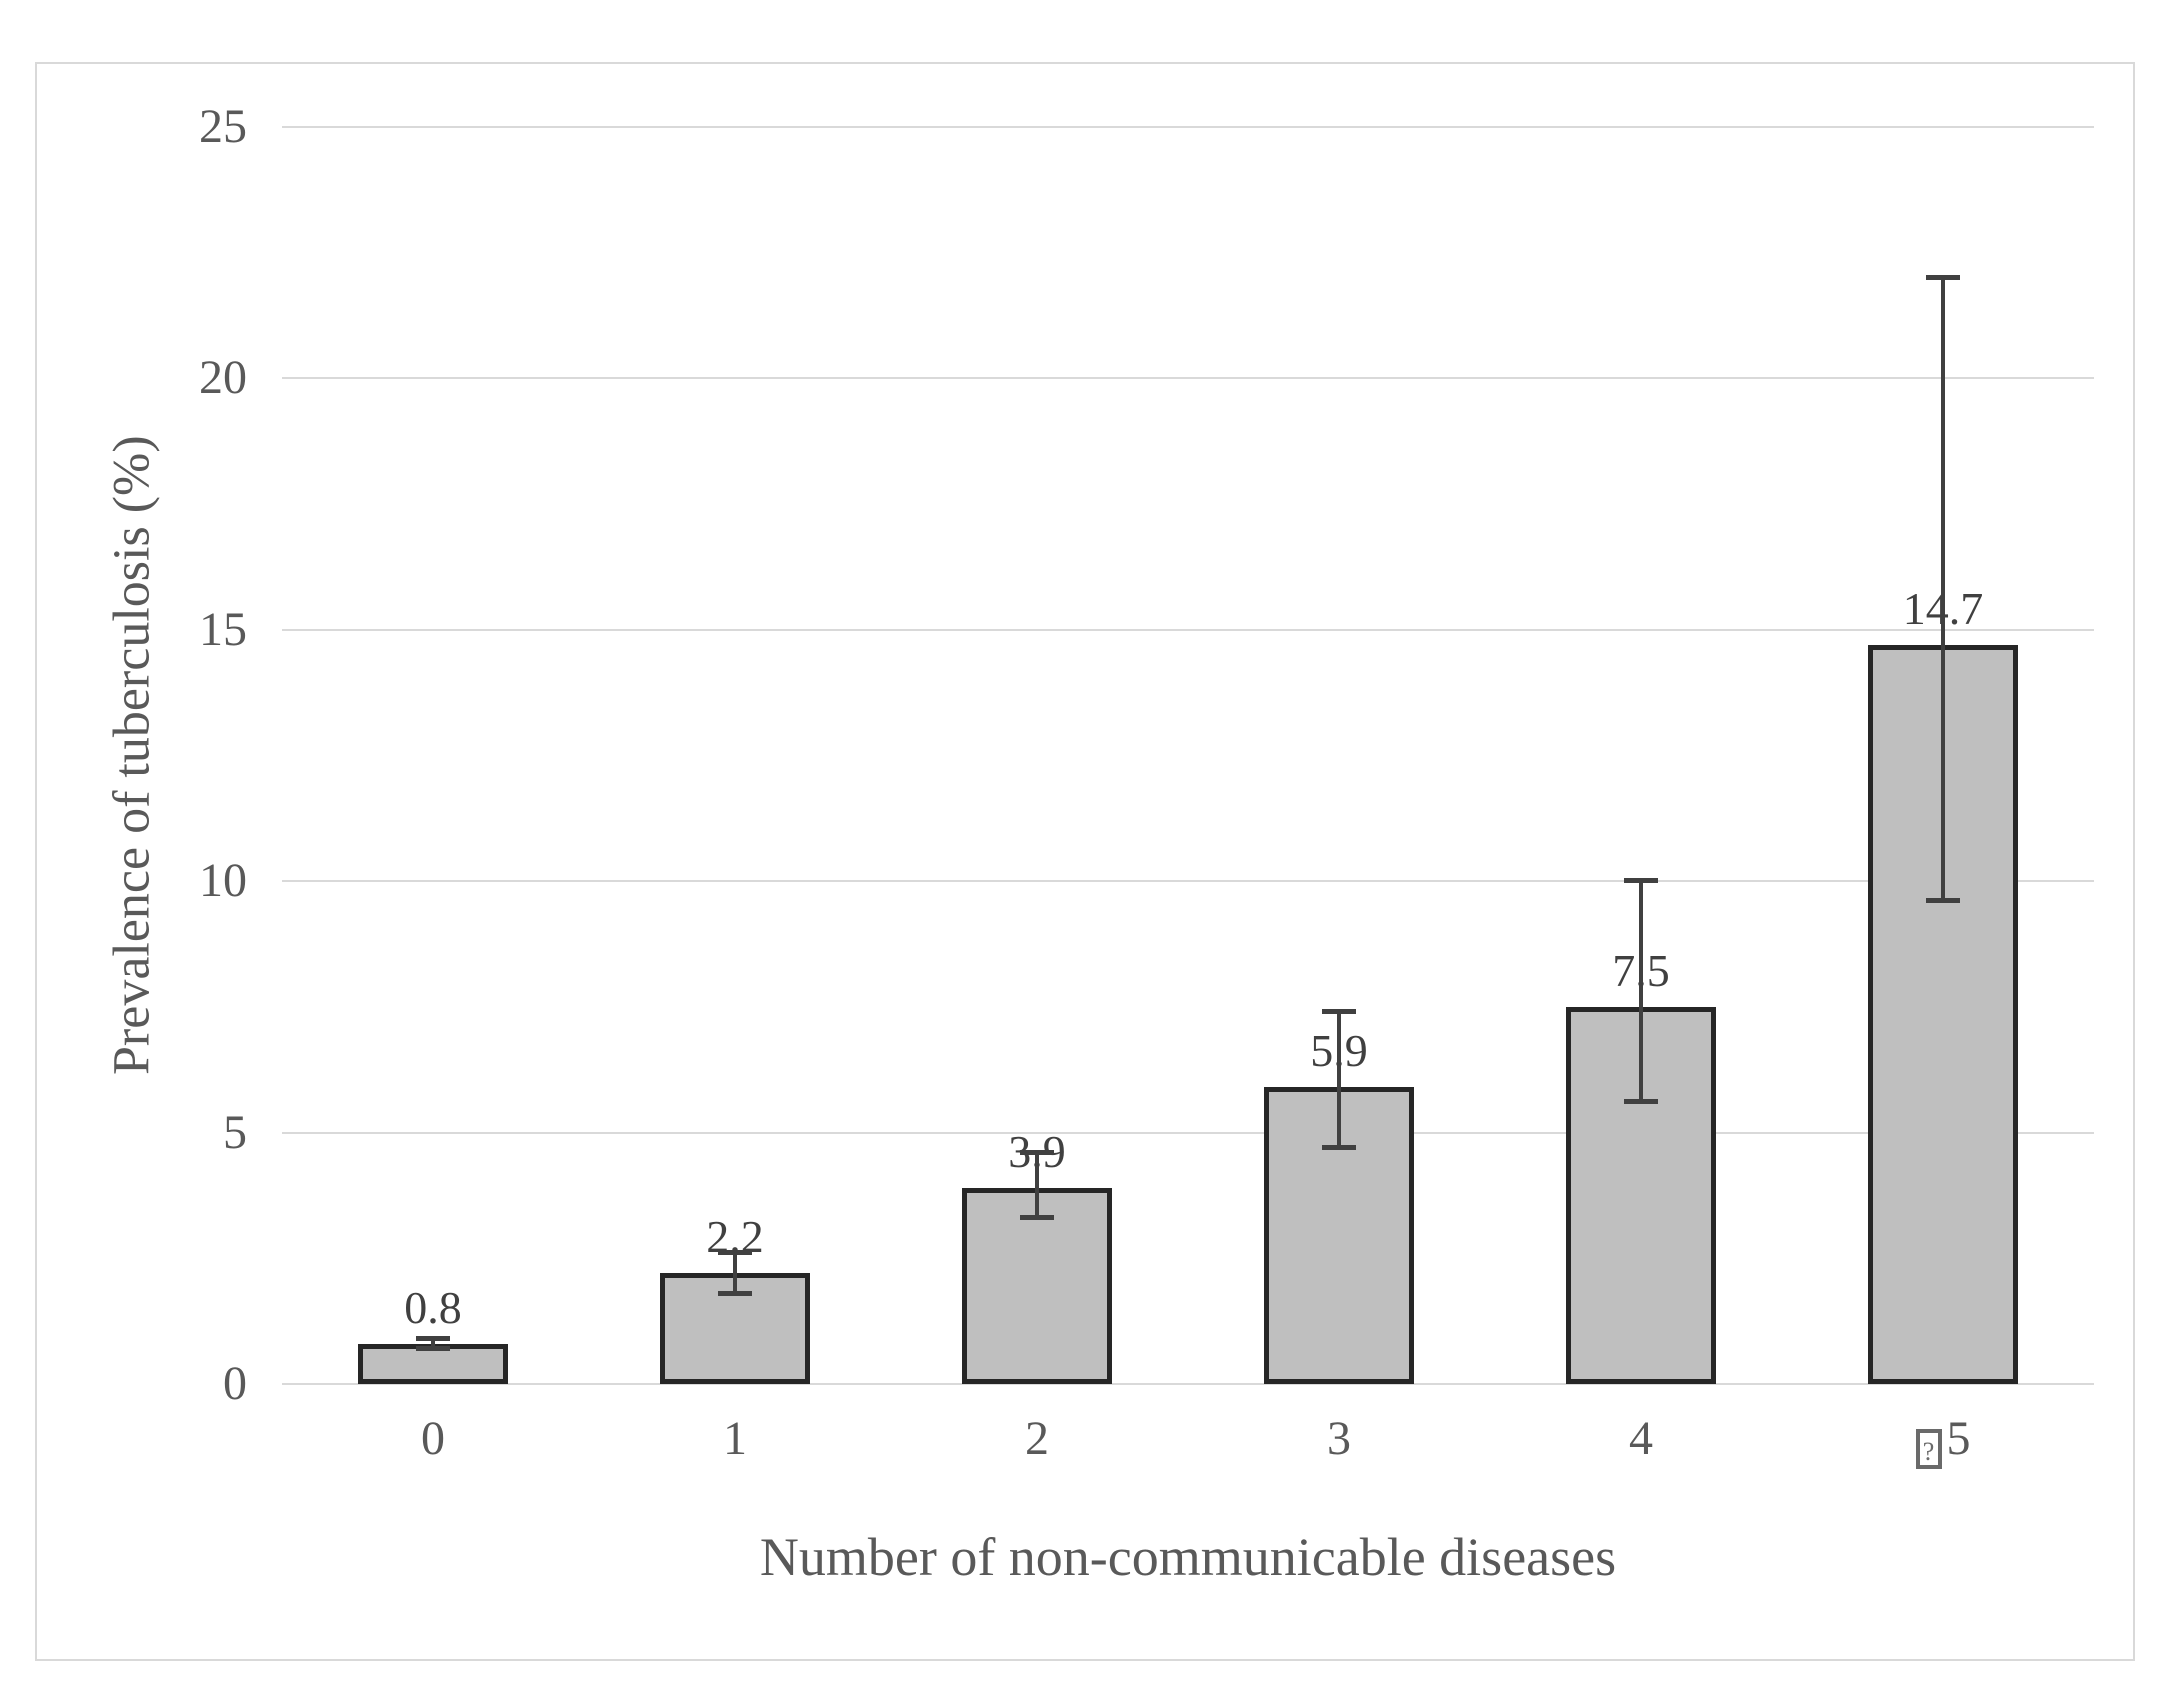 The width and height of the screenshot is (2184, 1692). What do you see at coordinates (223, 881) in the screenshot?
I see `y-tick-label: 10` at bounding box center [223, 881].